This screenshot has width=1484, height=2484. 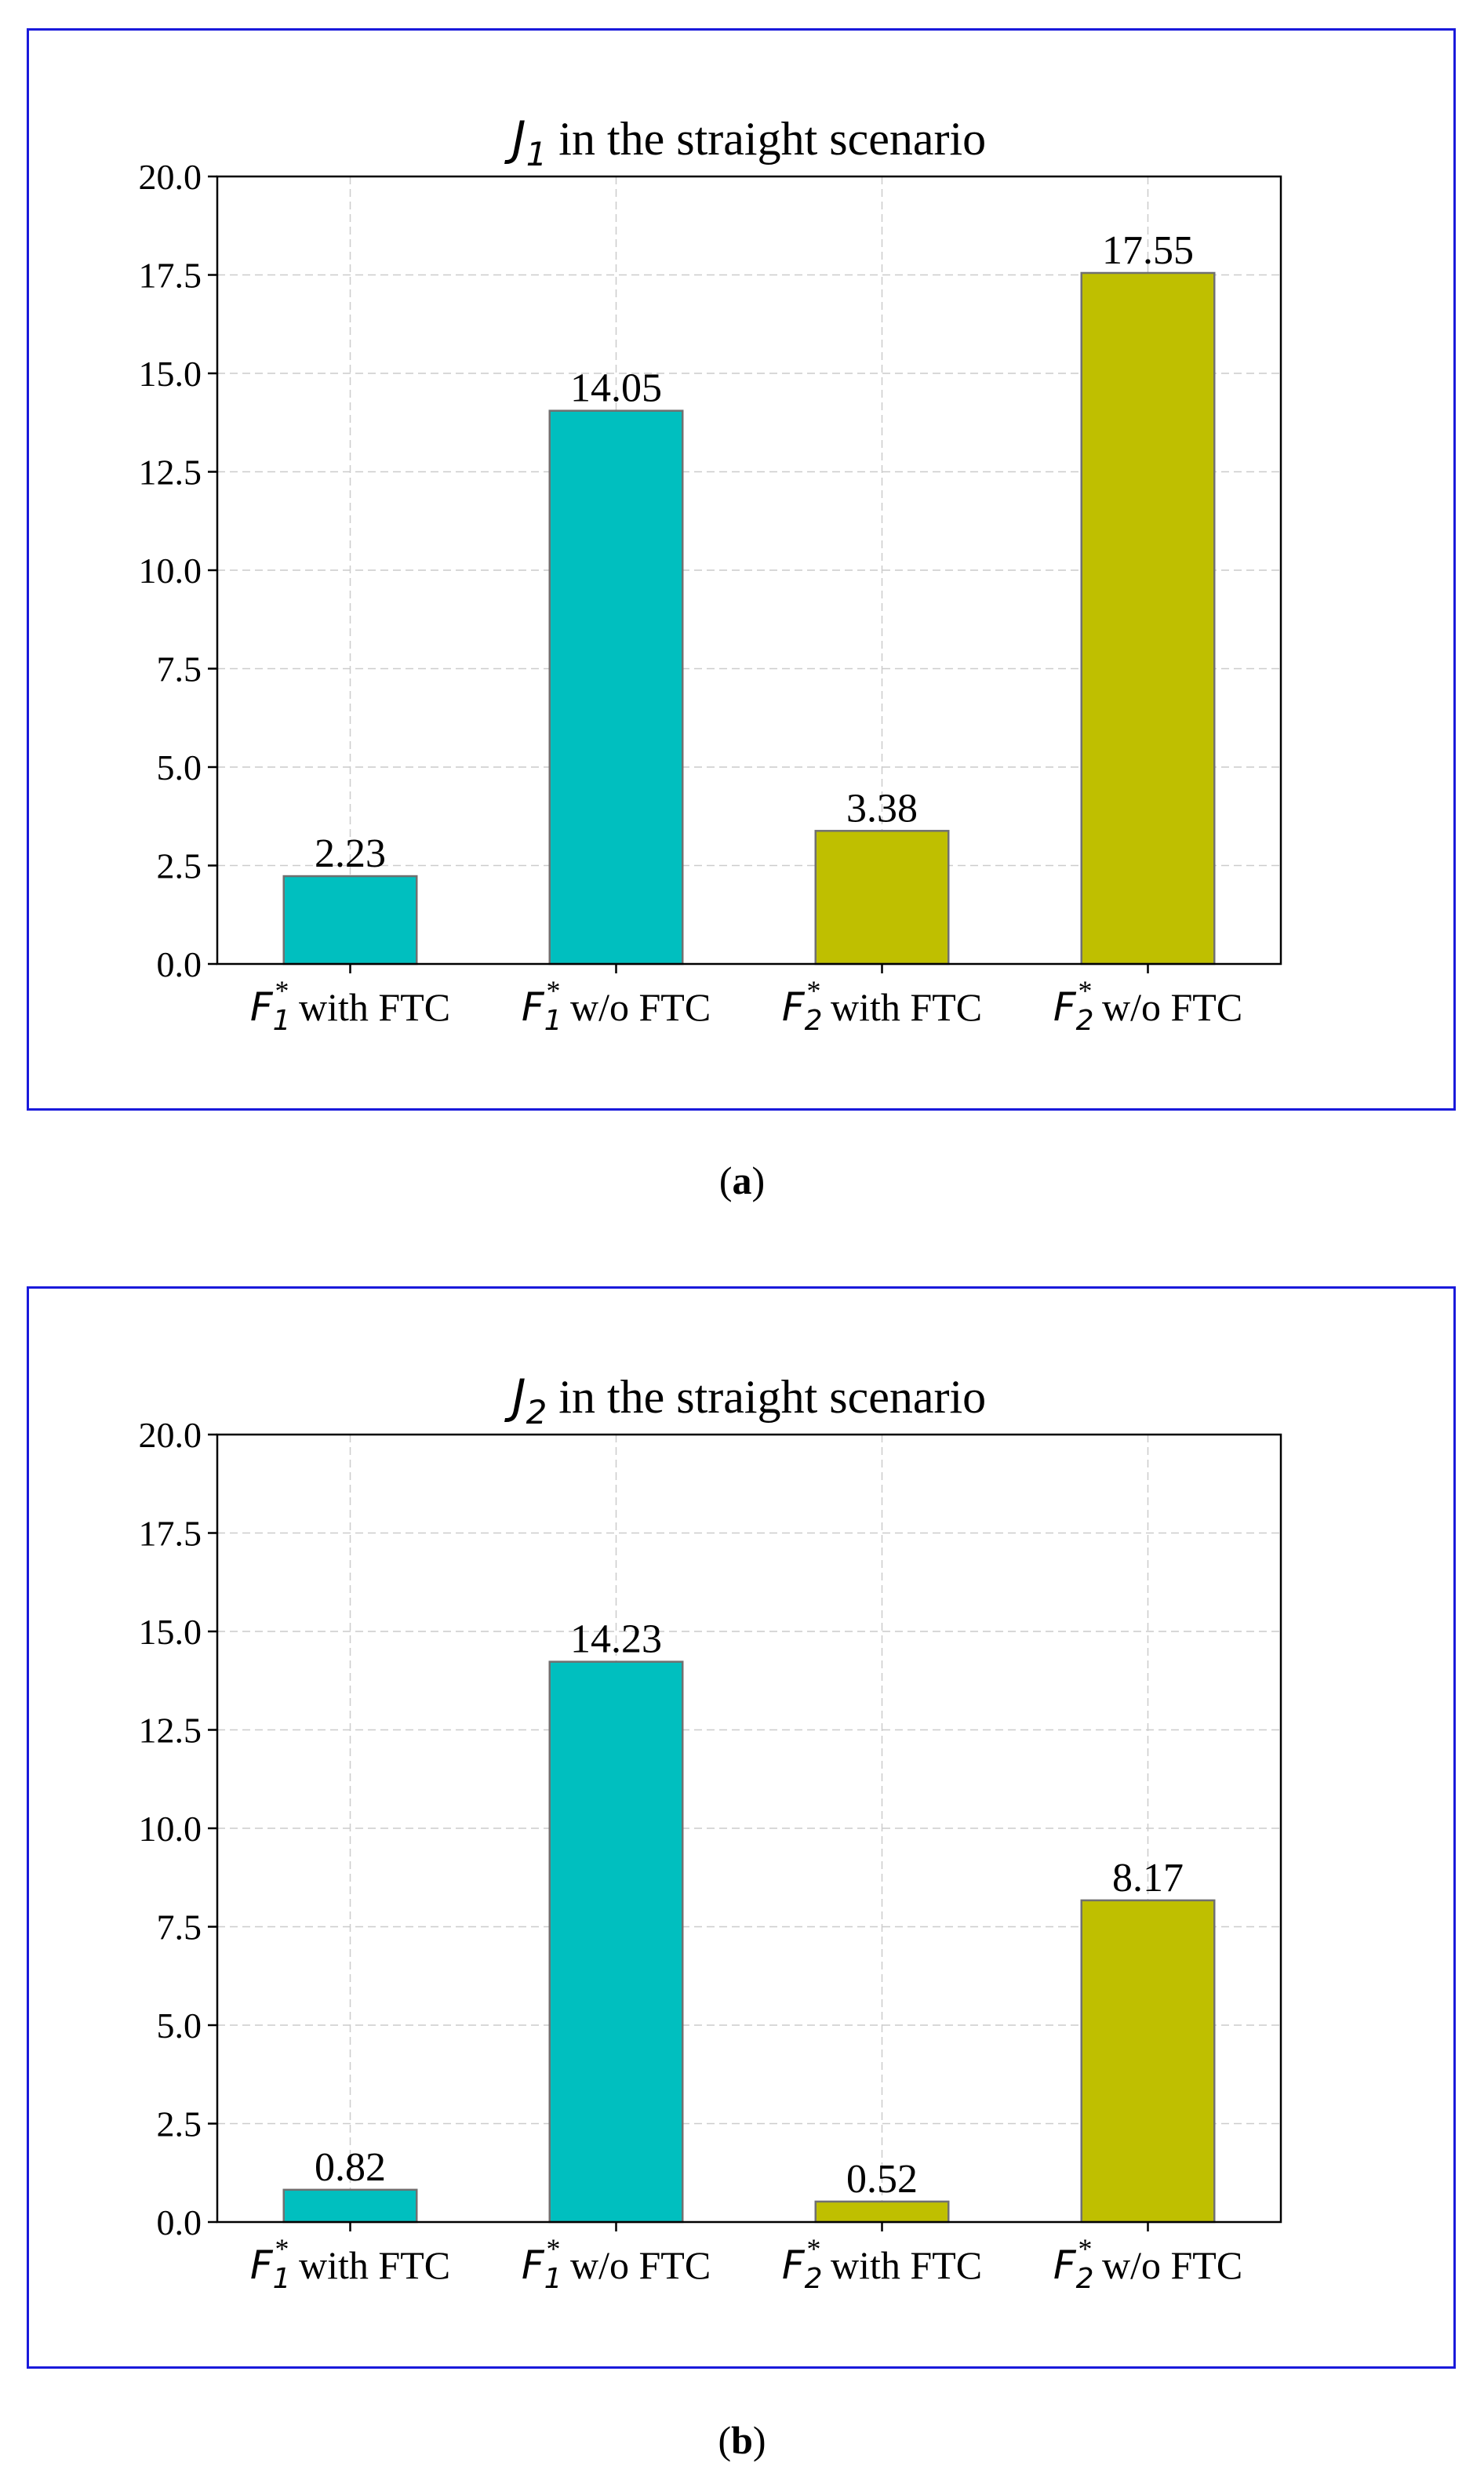 I want to click on title-subscript: 2, so click(x=536, y=1412).